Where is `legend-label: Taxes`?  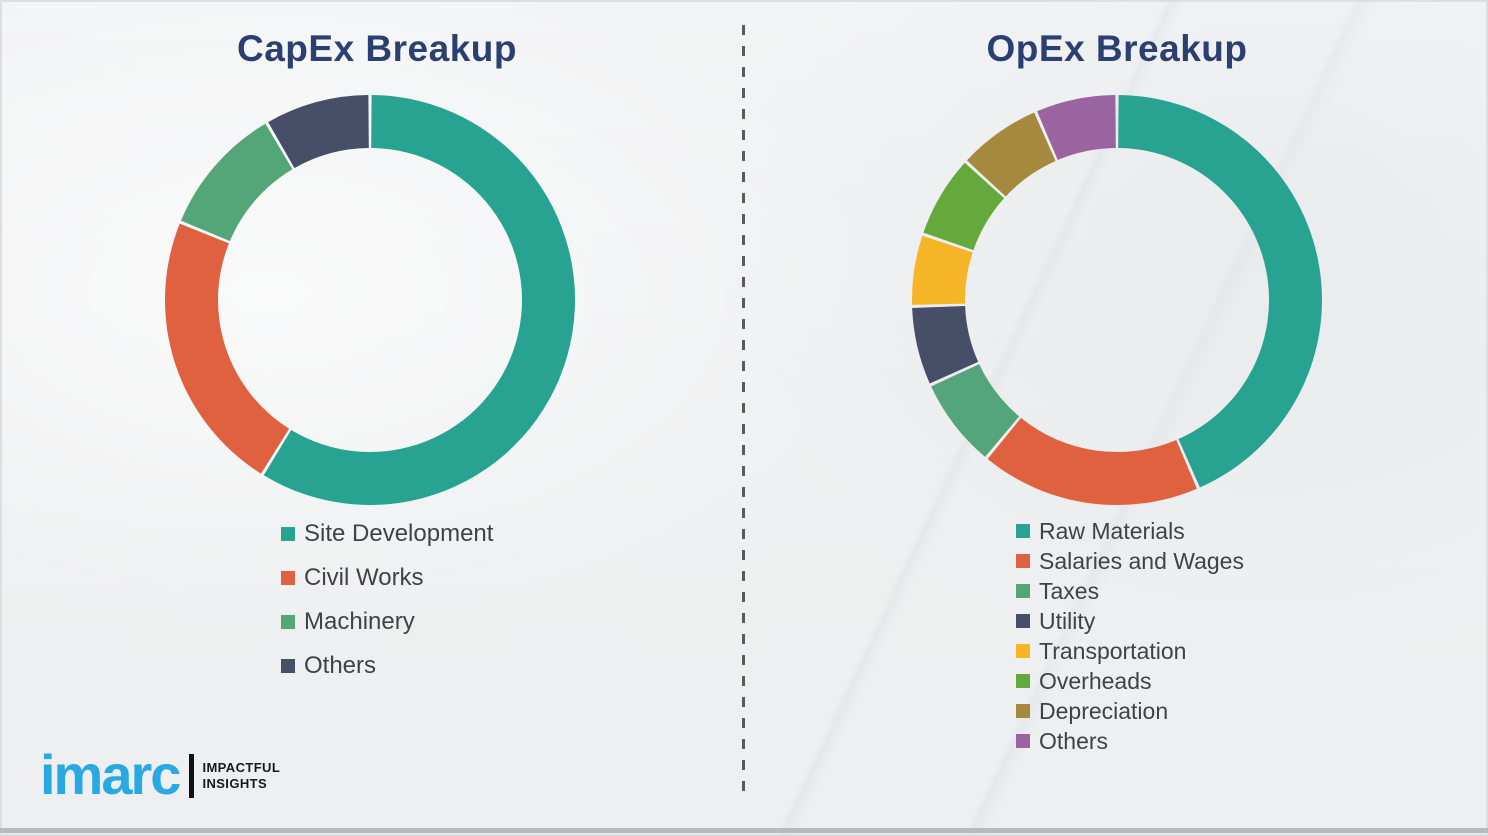 legend-label: Taxes is located at coordinates (1069, 590).